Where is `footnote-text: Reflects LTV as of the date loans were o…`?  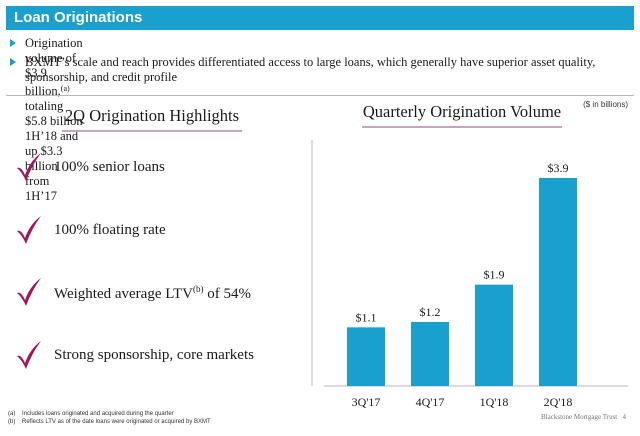
footnote-text: Reflects LTV as of the date loans were o… is located at coordinates (116, 422).